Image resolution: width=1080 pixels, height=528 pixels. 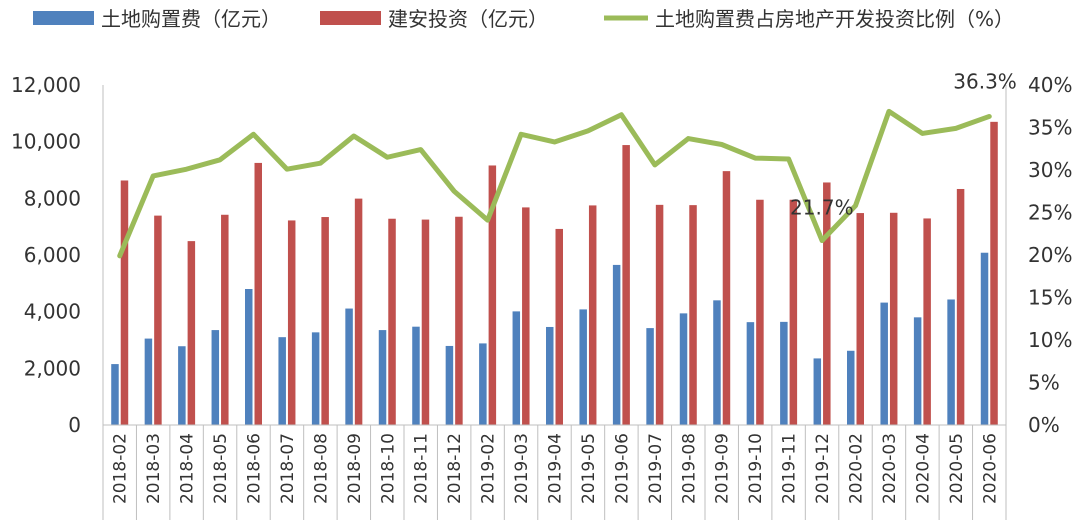 What do you see at coordinates (1044, 425) in the screenshot?
I see `y-tick-right: 0%` at bounding box center [1044, 425].